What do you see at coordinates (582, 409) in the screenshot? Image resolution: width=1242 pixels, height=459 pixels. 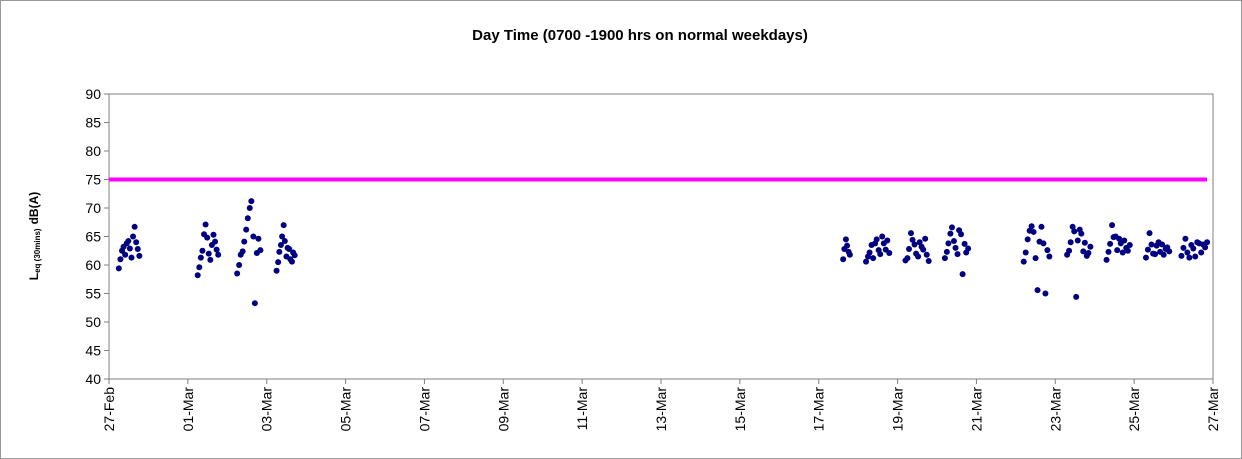 I see `x-tick-label: 11-Mar` at bounding box center [582, 409].